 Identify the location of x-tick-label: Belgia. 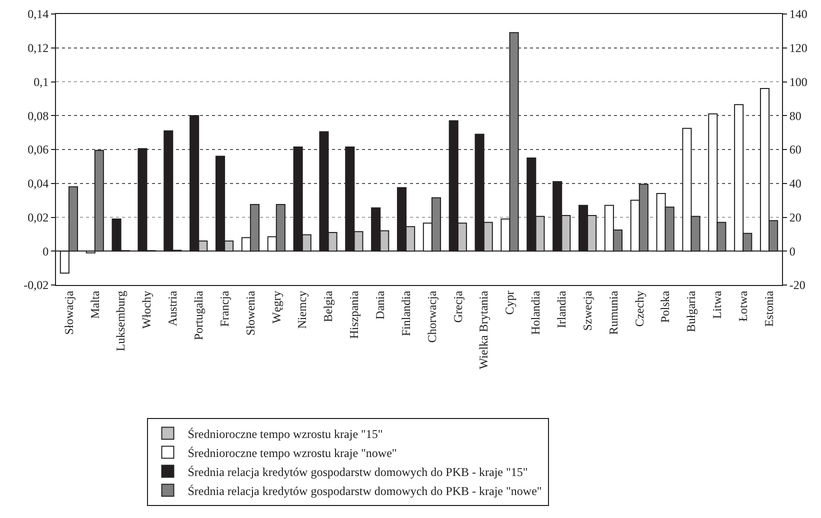
(328, 306).